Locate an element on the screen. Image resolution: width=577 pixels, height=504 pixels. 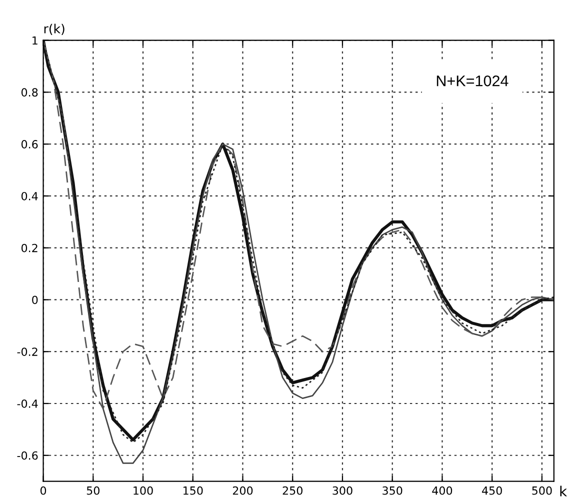
y-tick-label: -0.2 is located at coordinates (27, 352).